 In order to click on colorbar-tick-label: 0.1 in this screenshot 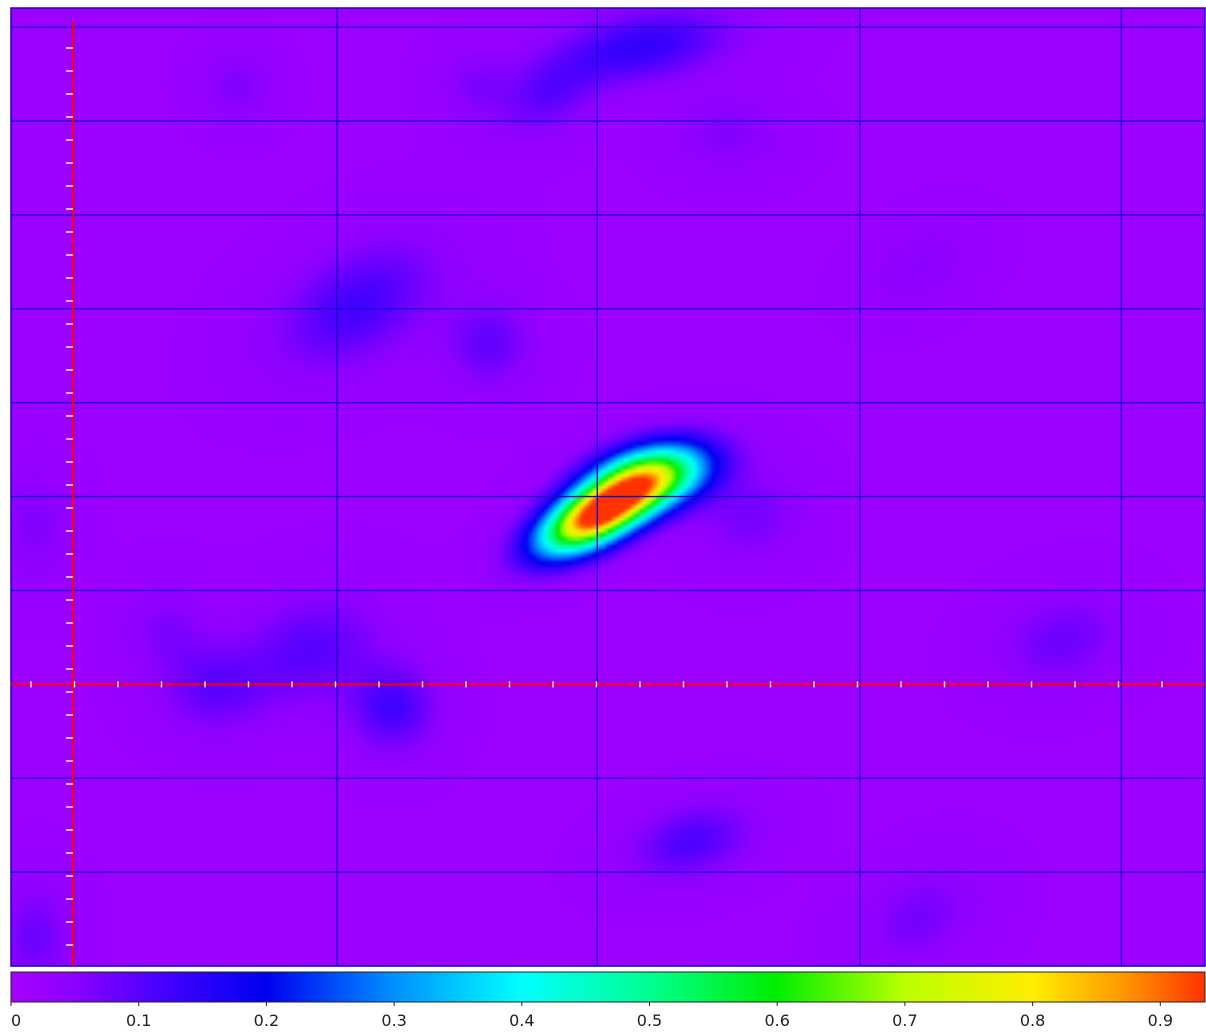, I will do `click(138, 1020)`.